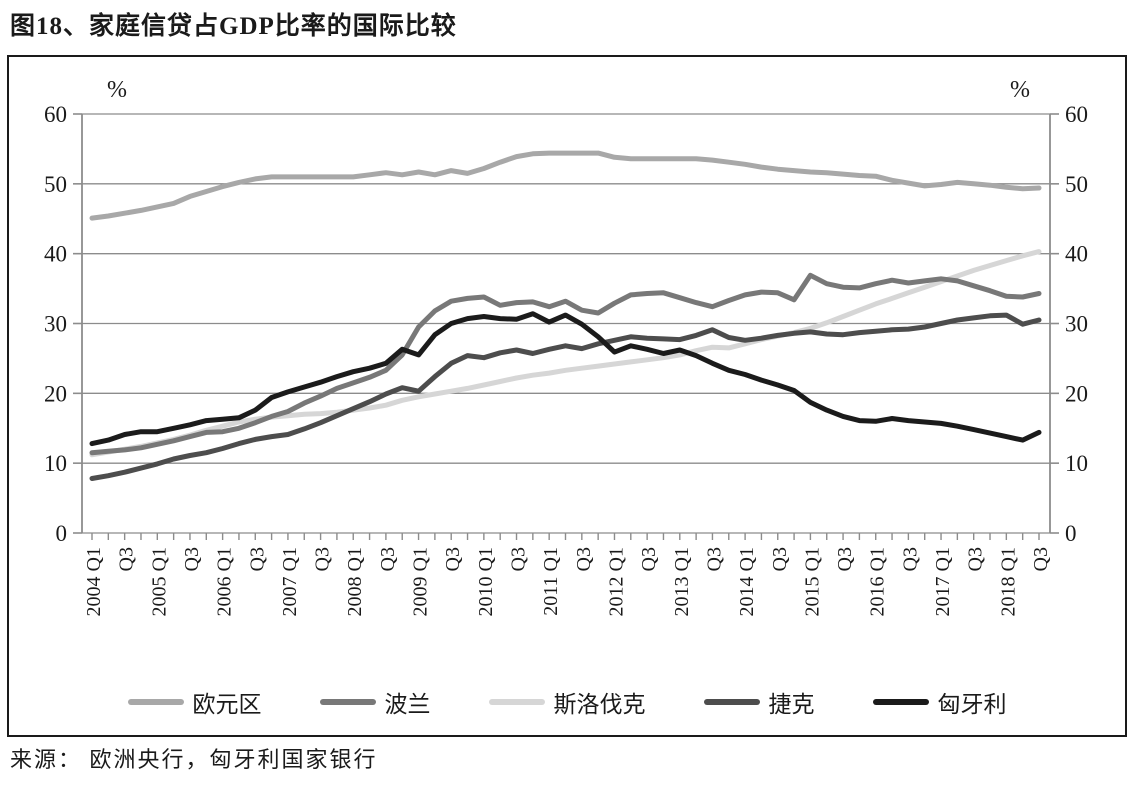 The width and height of the screenshot is (1136, 787). What do you see at coordinates (55, 114) in the screenshot?
I see `y-axis-label-left: 60` at bounding box center [55, 114].